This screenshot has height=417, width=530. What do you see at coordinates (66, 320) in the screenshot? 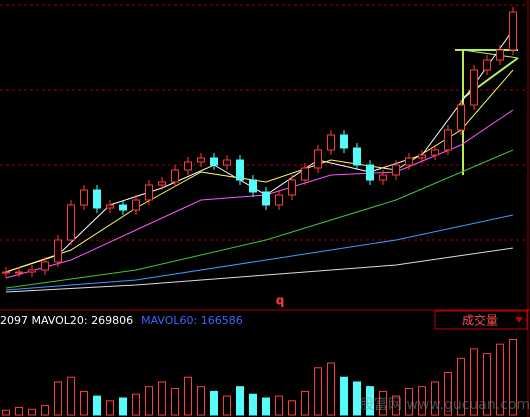
I see `indicator-text: 2097 MAVOL20: 269806` at bounding box center [66, 320].